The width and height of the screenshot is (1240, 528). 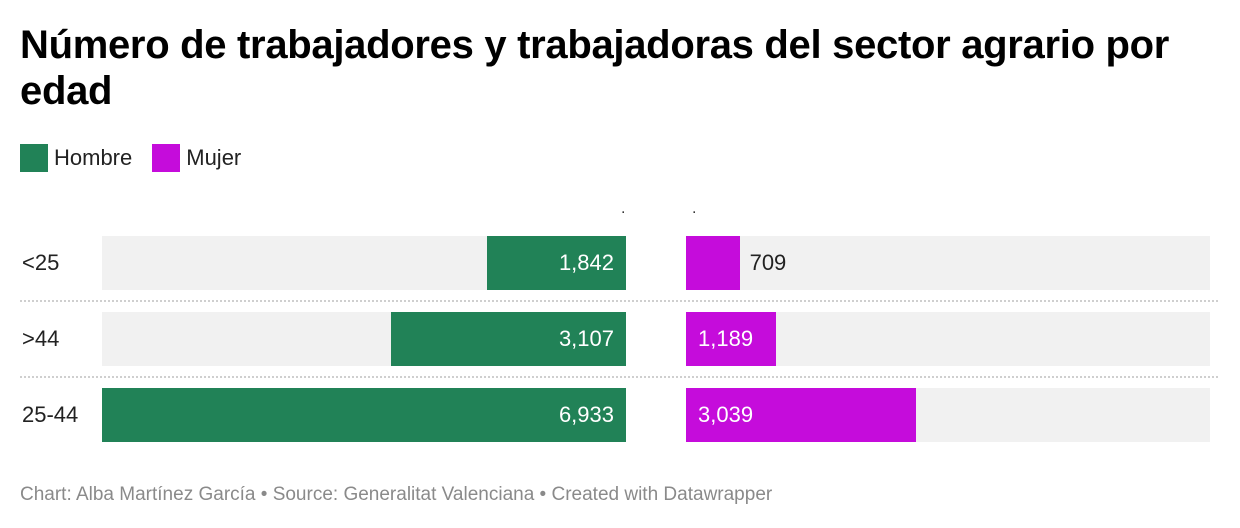 I want to click on legend-swatch-hombre, so click(x=34, y=158).